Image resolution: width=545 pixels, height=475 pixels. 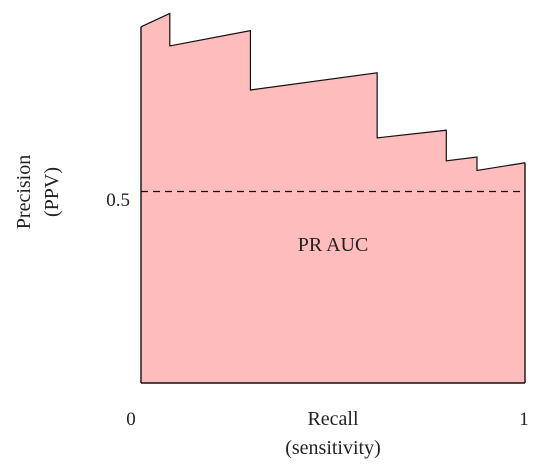 What do you see at coordinates (52, 192) in the screenshot?
I see `y-axis-label-line2: (PPV)` at bounding box center [52, 192].